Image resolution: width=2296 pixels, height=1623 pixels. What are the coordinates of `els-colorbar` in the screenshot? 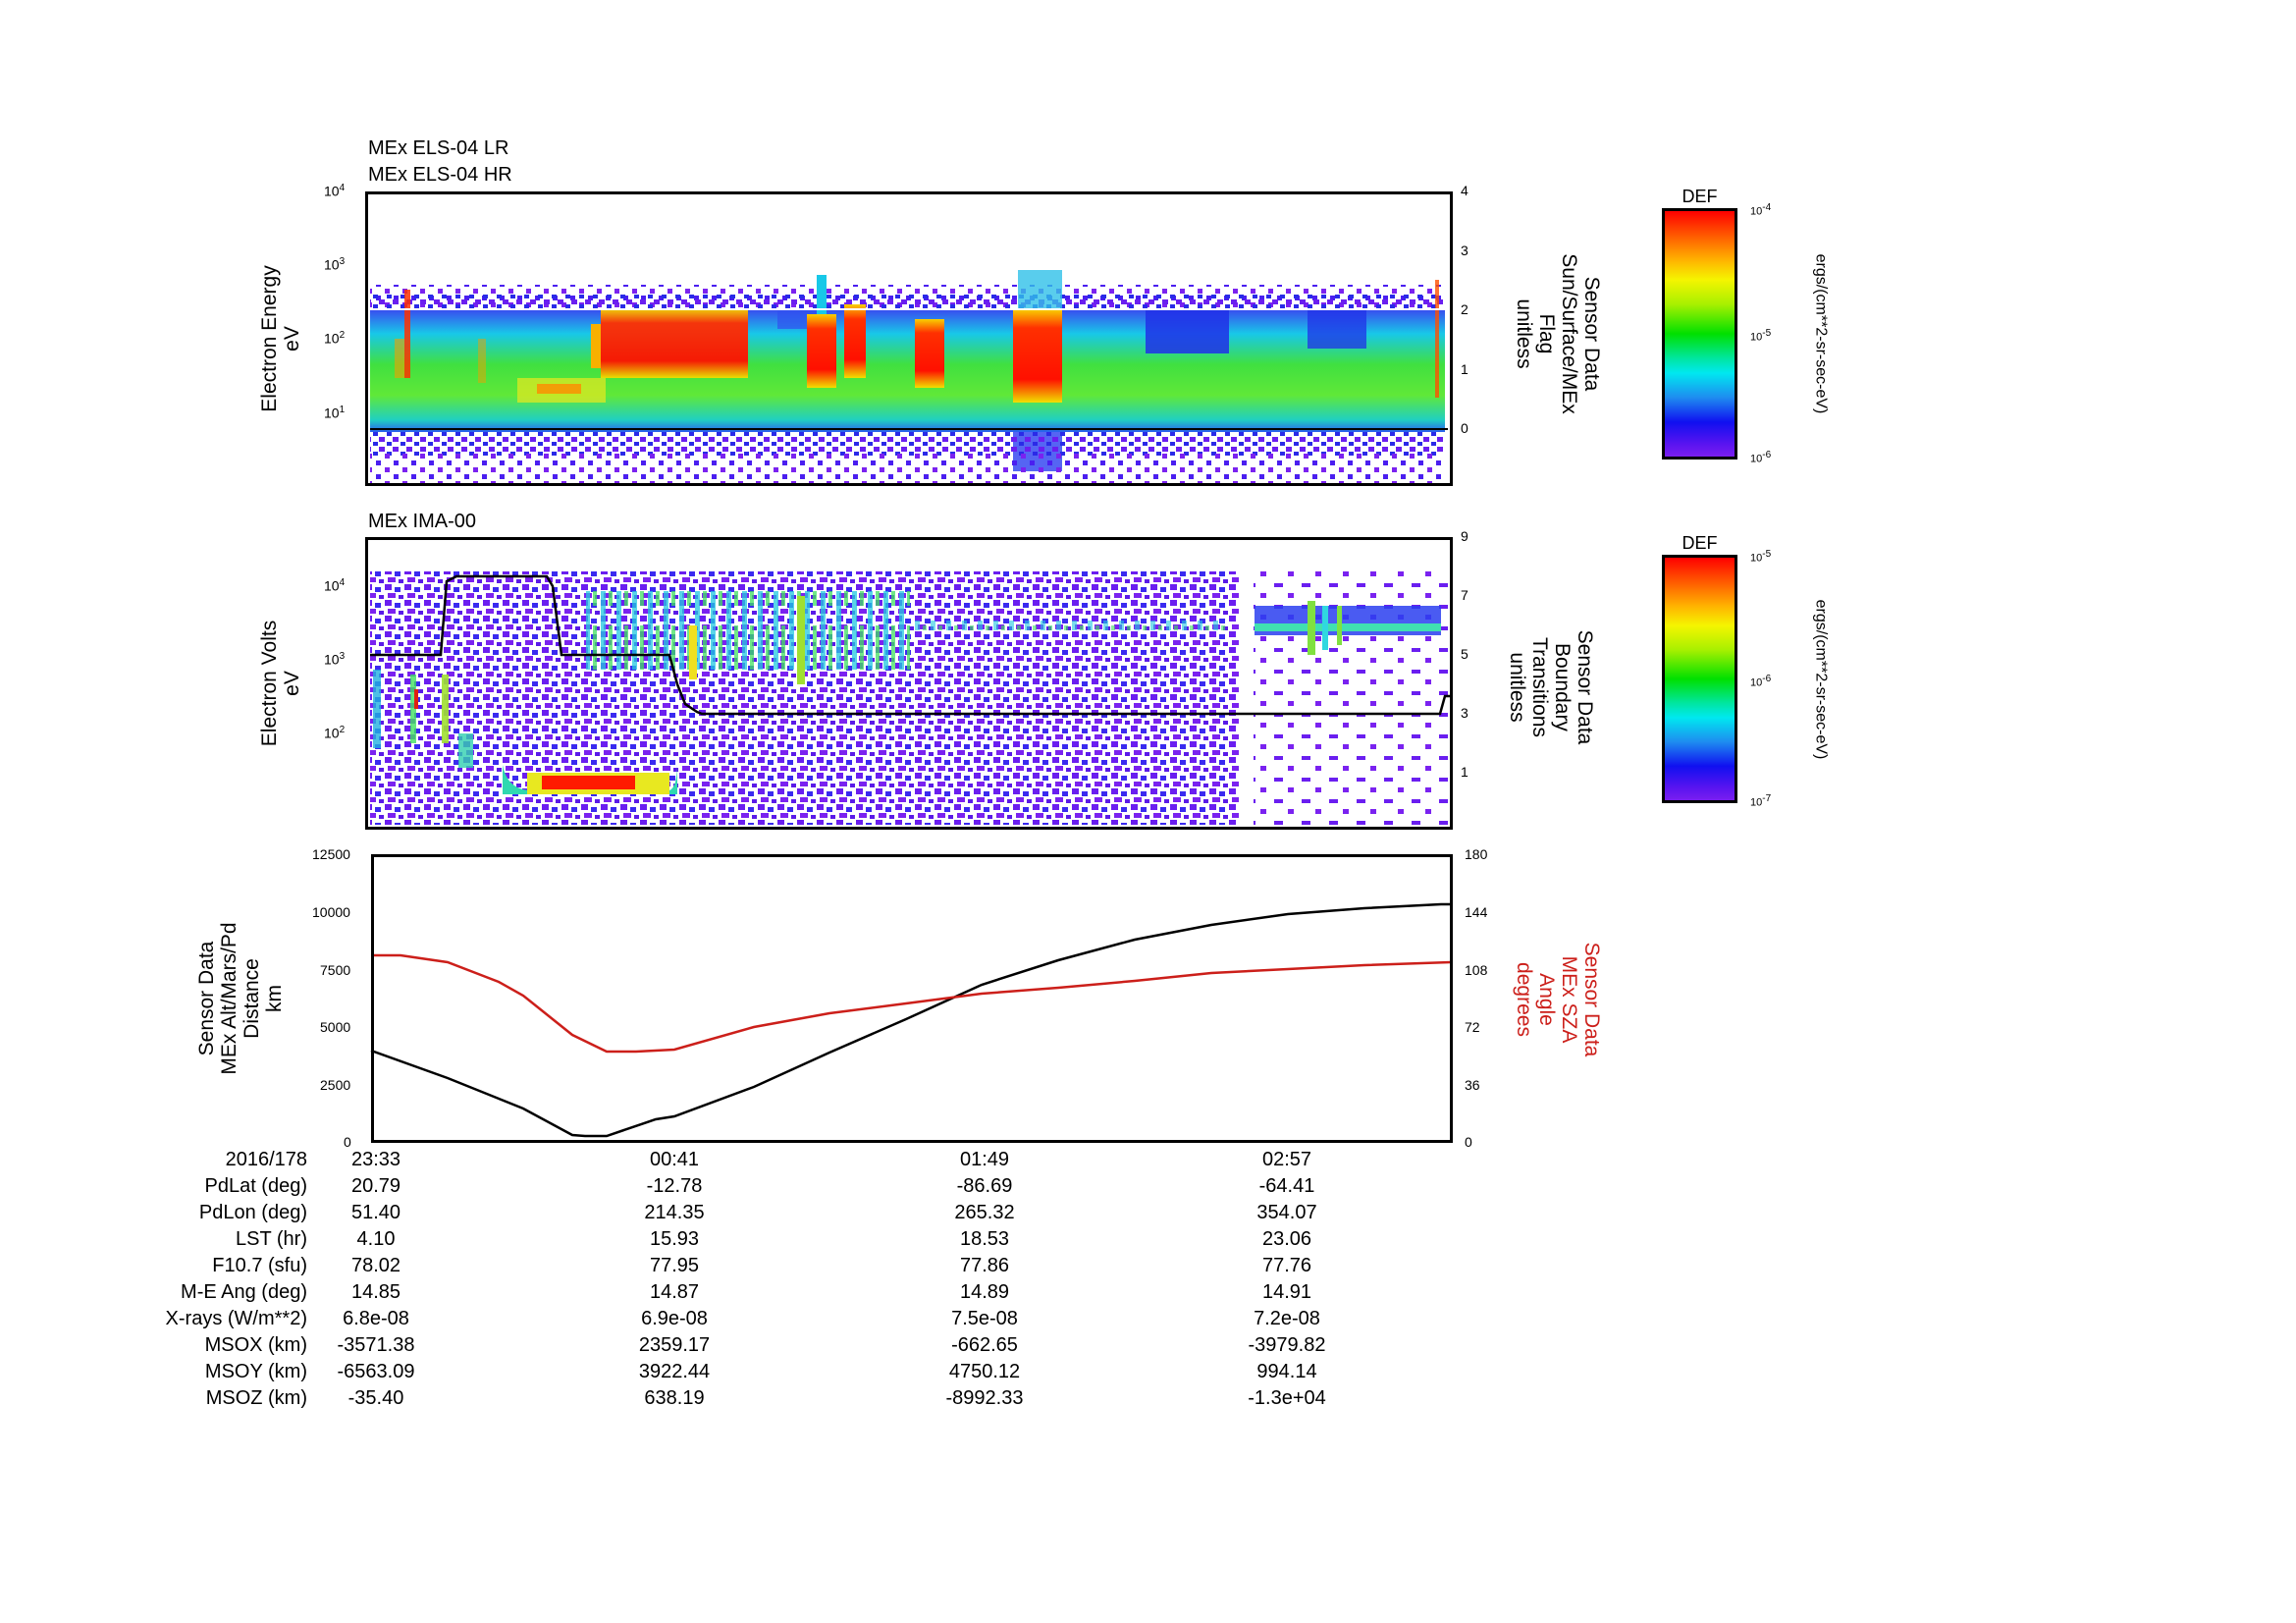 It's located at (1699, 334).